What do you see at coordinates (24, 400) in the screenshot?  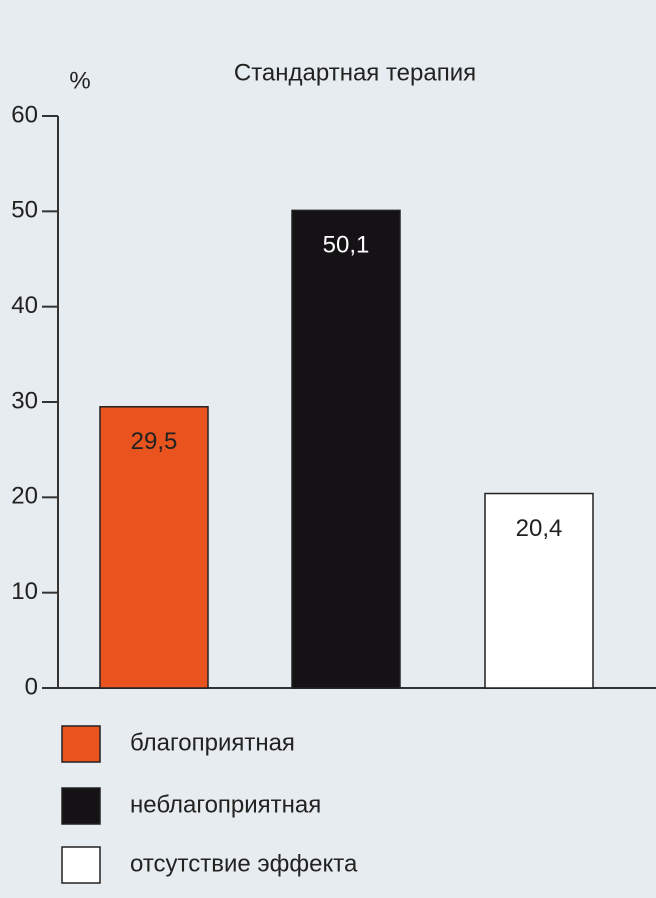 I see `y-tick-label: 30` at bounding box center [24, 400].